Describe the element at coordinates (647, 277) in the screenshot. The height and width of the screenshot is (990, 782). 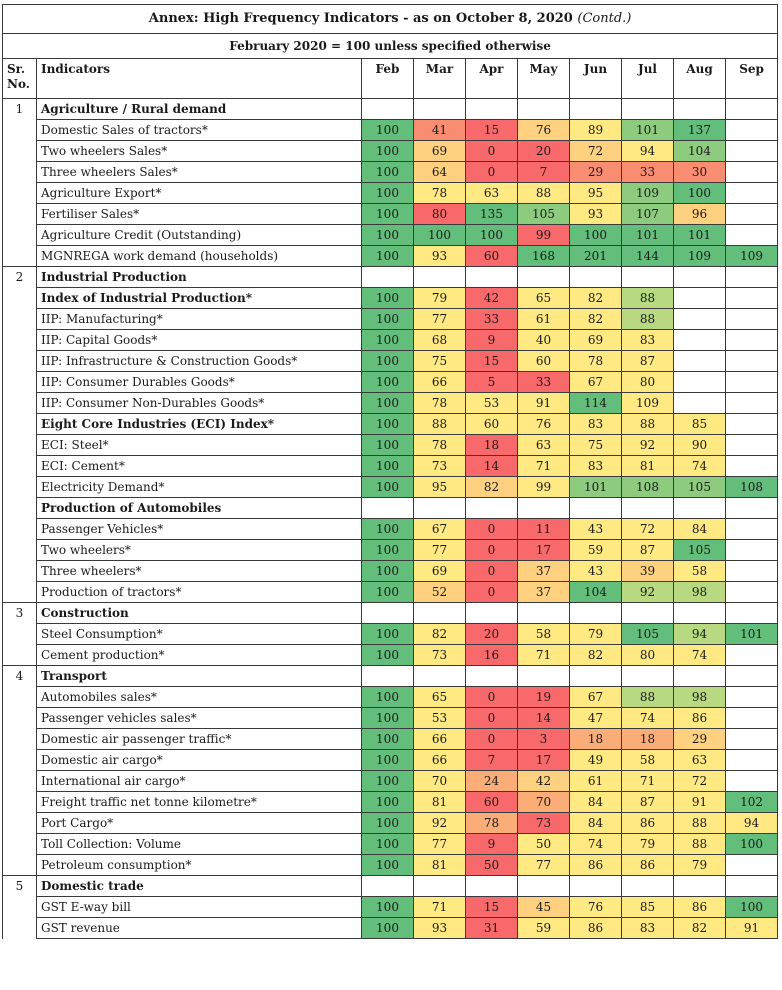
I see `value-cell-jul` at that location.